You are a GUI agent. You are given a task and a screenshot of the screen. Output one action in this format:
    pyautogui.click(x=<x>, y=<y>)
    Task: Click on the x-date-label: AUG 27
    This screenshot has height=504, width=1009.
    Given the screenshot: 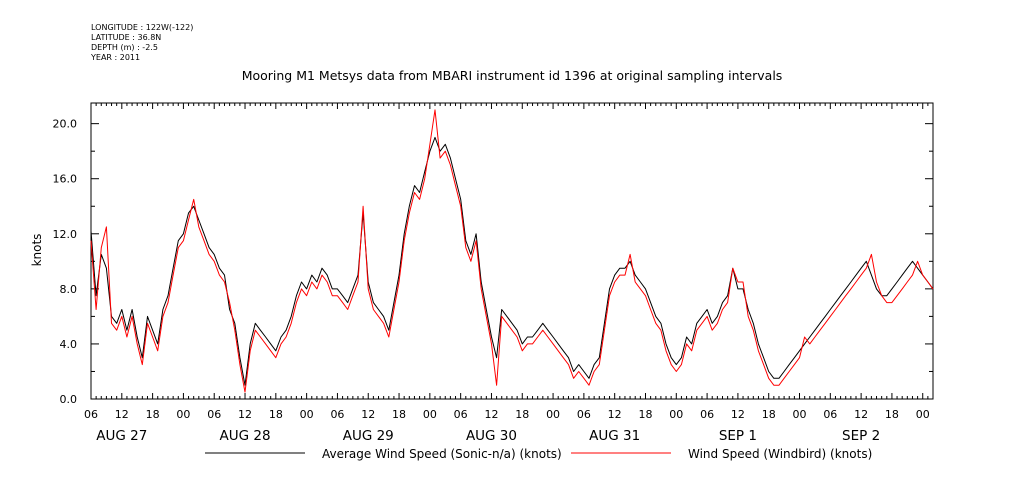 What is the action you would take?
    pyautogui.click(x=121, y=436)
    